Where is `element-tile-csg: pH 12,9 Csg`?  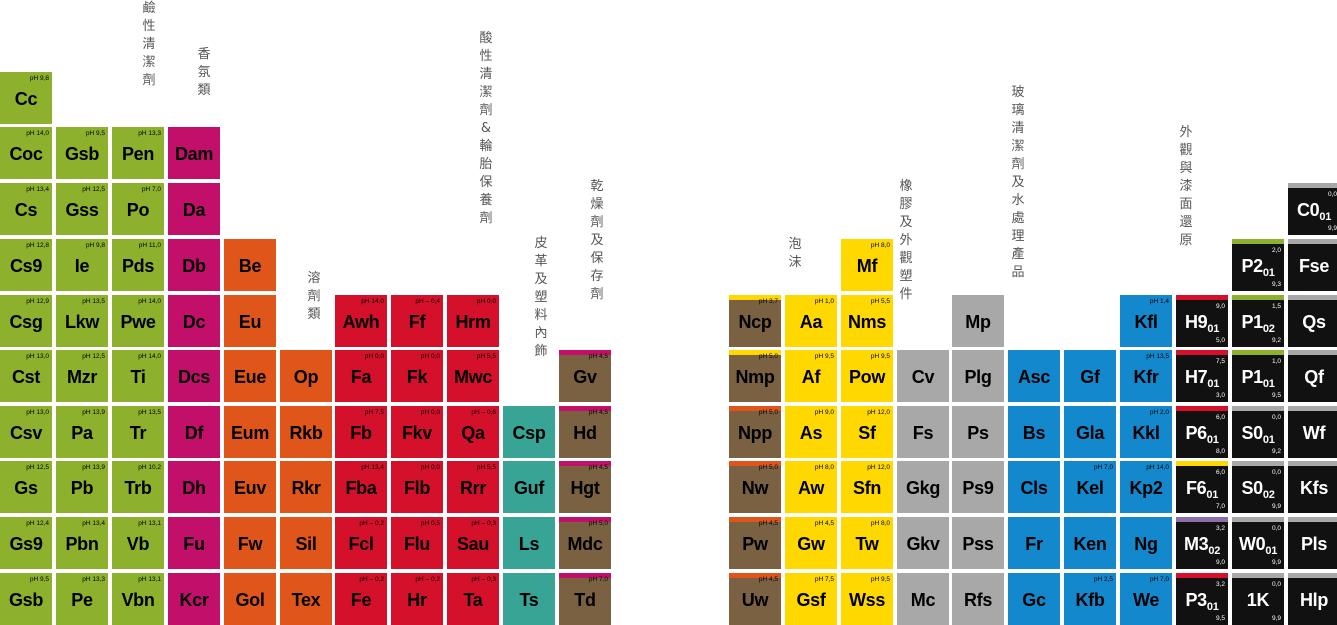 element-tile-csg: pH 12,9 Csg is located at coordinates (26, 321).